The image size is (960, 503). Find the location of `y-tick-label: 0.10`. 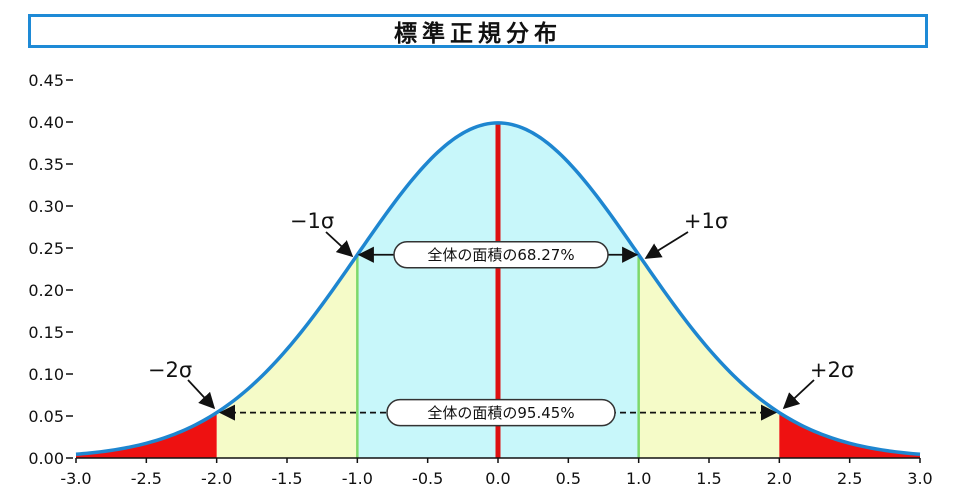

y-tick-label: 0.10 is located at coordinates (46, 374).